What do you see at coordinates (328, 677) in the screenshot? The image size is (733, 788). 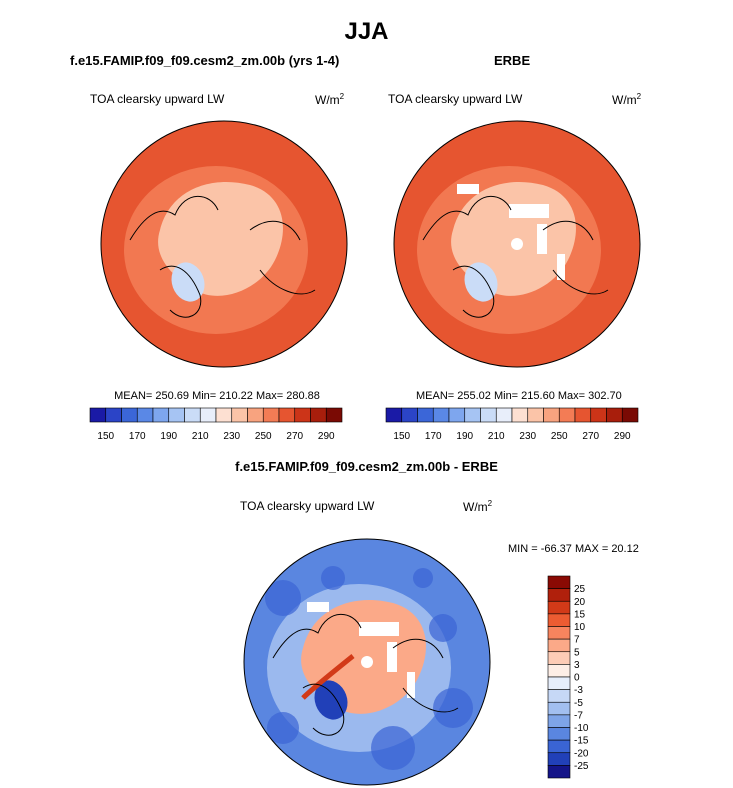 I see `field-warm-ridge` at bounding box center [328, 677].